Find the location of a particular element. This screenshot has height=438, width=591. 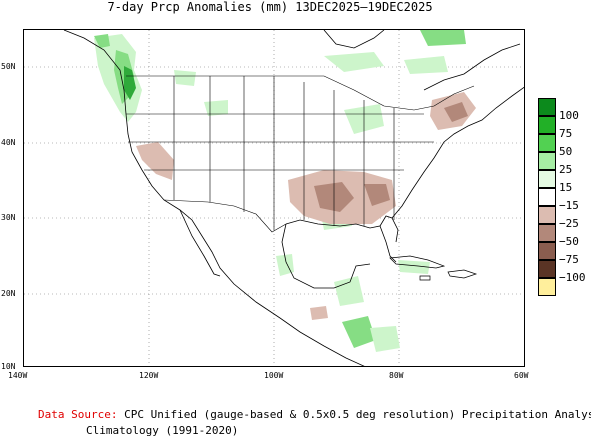

wet-idaho is located at coordinates (185, 78).